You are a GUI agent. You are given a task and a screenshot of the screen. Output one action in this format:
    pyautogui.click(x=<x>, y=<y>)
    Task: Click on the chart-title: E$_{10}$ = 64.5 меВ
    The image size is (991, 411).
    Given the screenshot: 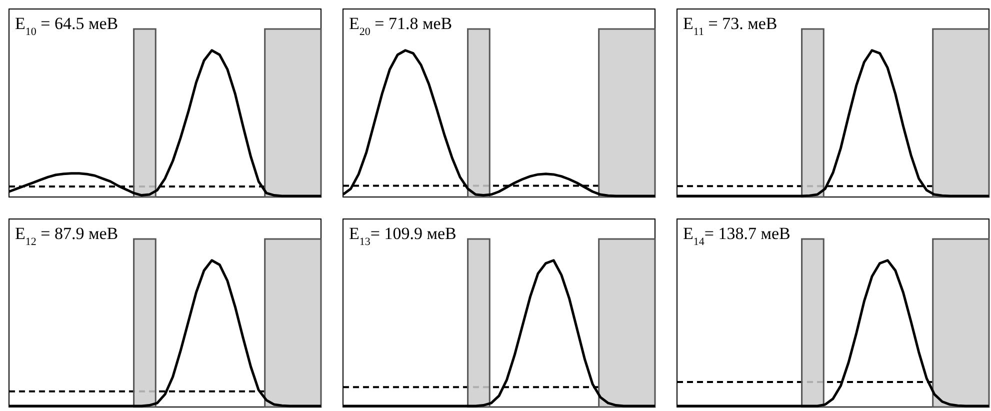 What is the action you would take?
    pyautogui.click(x=66, y=26)
    